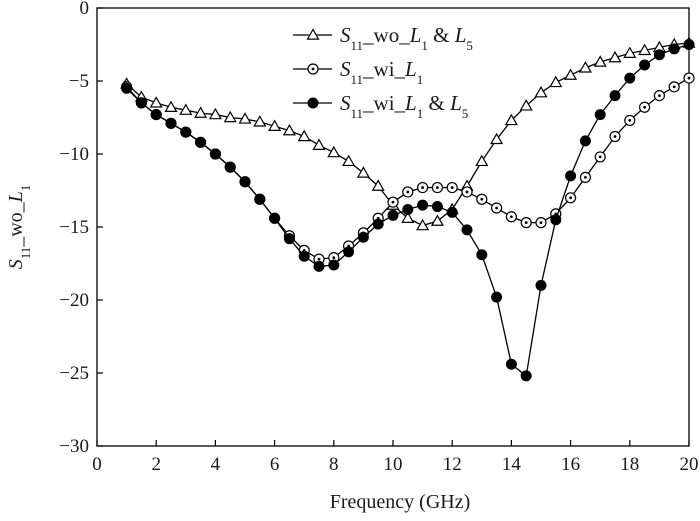 Image resolution: width=700 pixels, height=521 pixels. What do you see at coordinates (79, 81) in the screenshot?
I see `y-tick-label: −5` at bounding box center [79, 81].